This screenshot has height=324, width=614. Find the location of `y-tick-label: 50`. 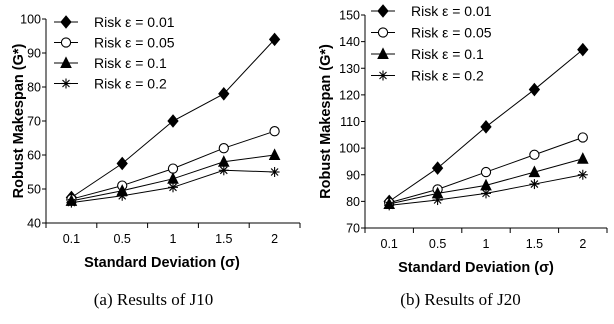

y-tick-label: 50 is located at coordinates (34, 190).